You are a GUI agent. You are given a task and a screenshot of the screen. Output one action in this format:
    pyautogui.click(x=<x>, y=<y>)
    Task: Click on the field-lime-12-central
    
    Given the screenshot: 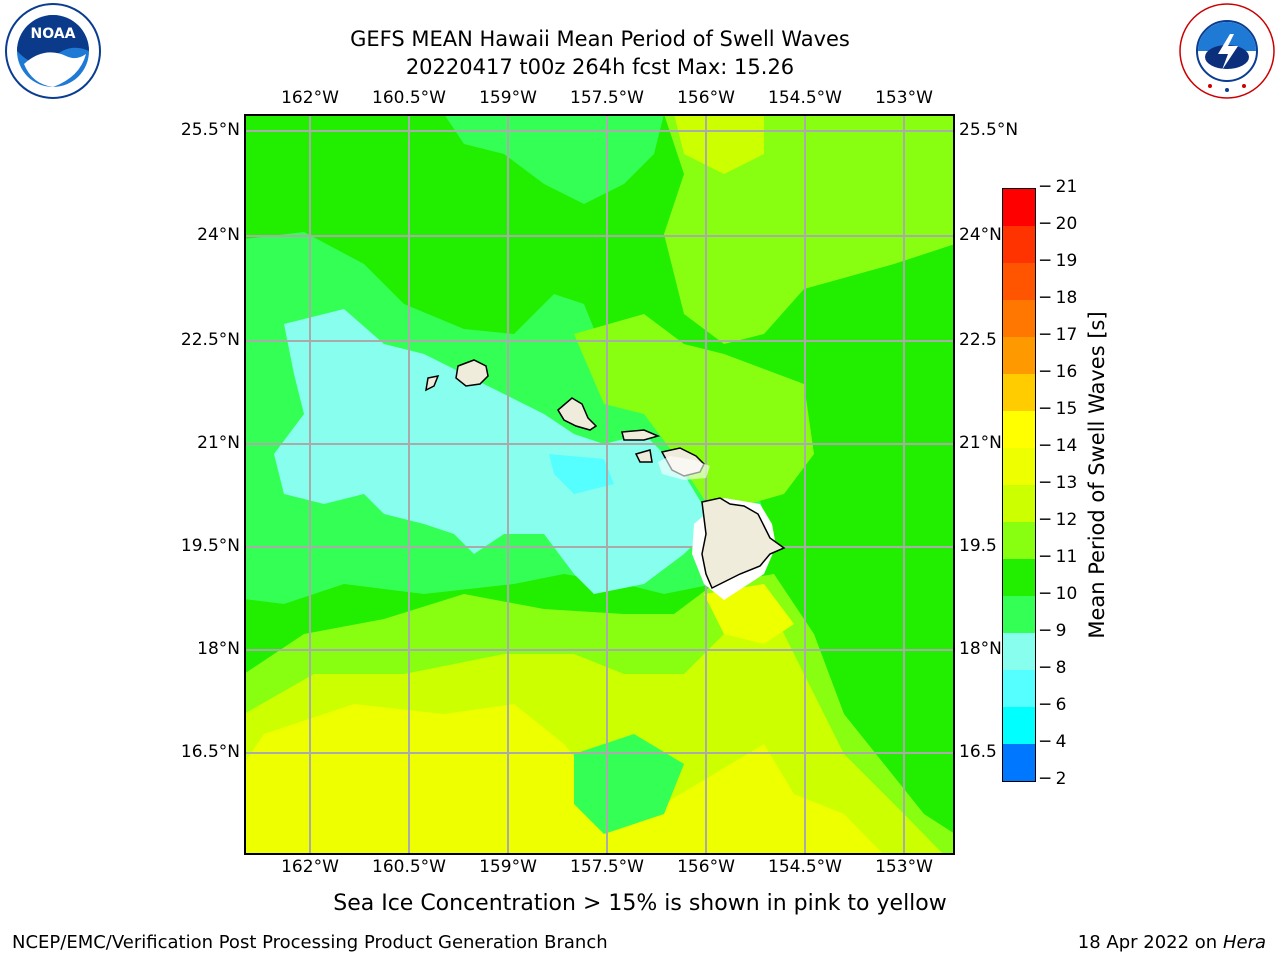 What is the action you would take?
    pyautogui.click(x=694, y=414)
    